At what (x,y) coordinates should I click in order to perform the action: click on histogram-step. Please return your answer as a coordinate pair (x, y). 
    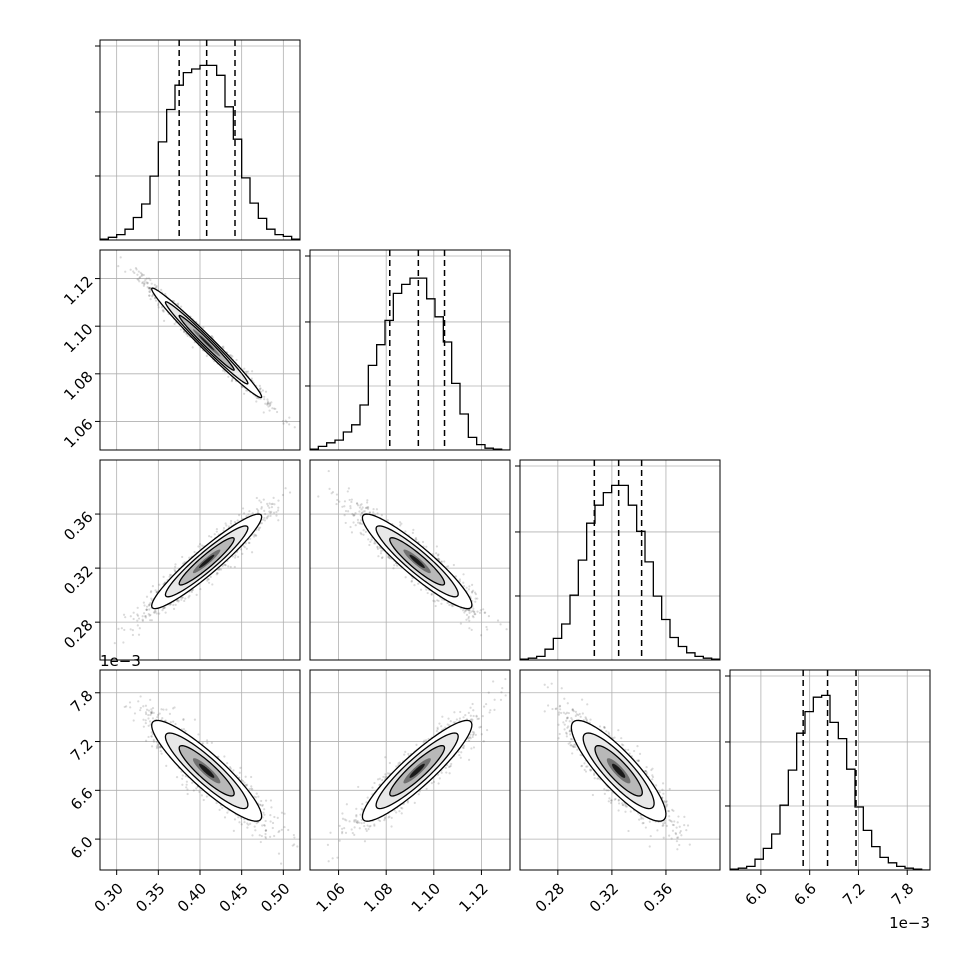
    Looking at the image, I should click on (410, 363).